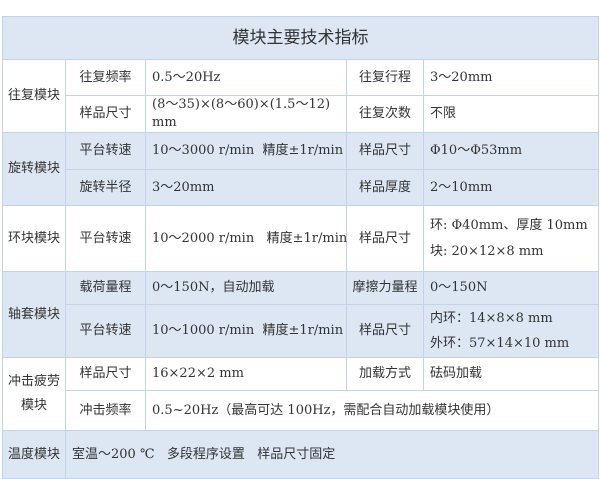 Image resolution: width=600 pixels, height=479 pixels. Describe the element at coordinates (246, 77) in the screenshot. I see `param-value: 0.5～20Hz` at that location.